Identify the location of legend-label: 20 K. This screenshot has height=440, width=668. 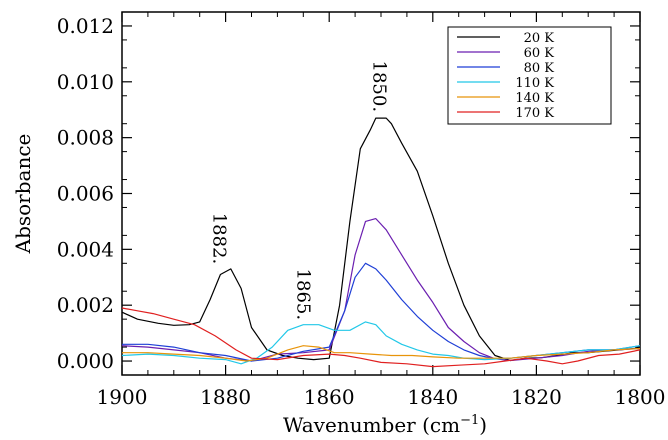
(539, 38).